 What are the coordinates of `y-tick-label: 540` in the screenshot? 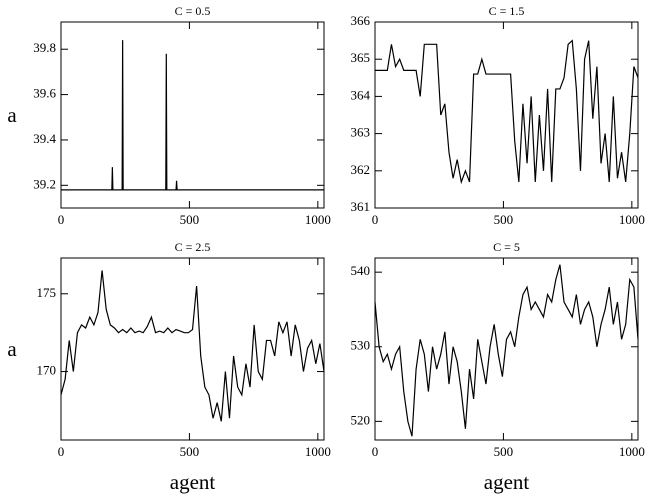 It's located at (361, 270).